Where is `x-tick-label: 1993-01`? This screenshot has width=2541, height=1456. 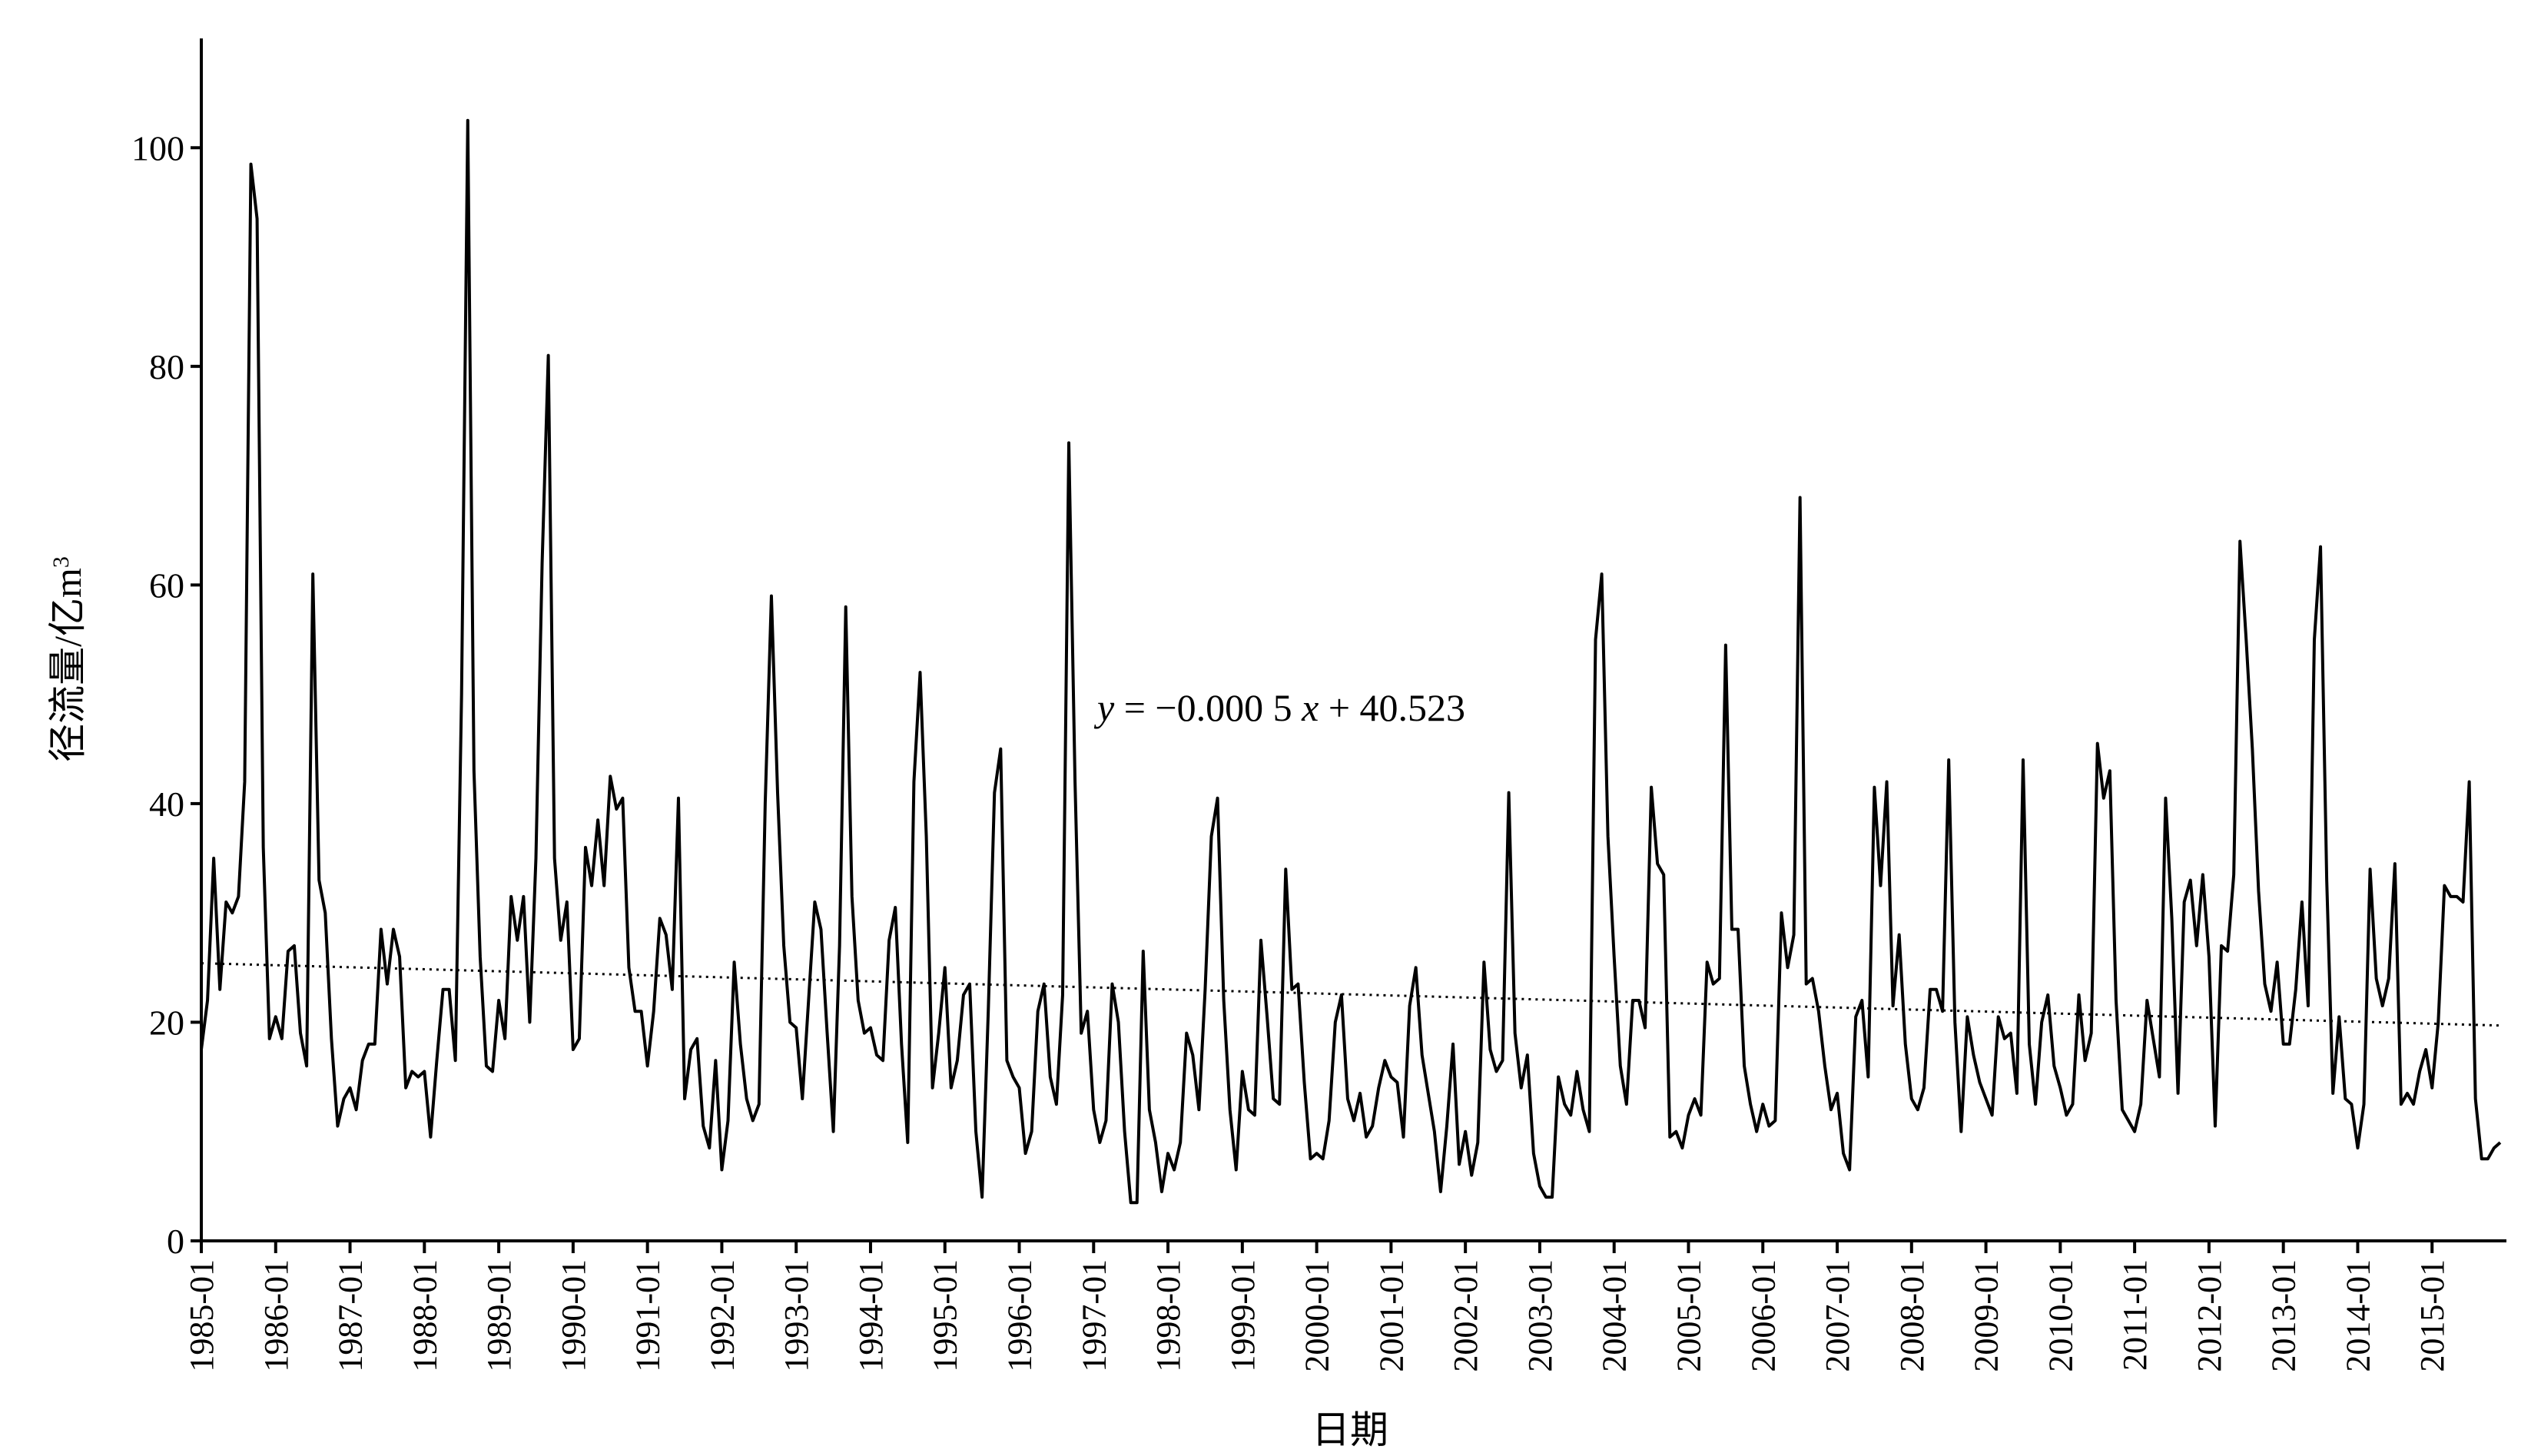 x-tick-label: 1993-01 is located at coordinates (797, 1315).